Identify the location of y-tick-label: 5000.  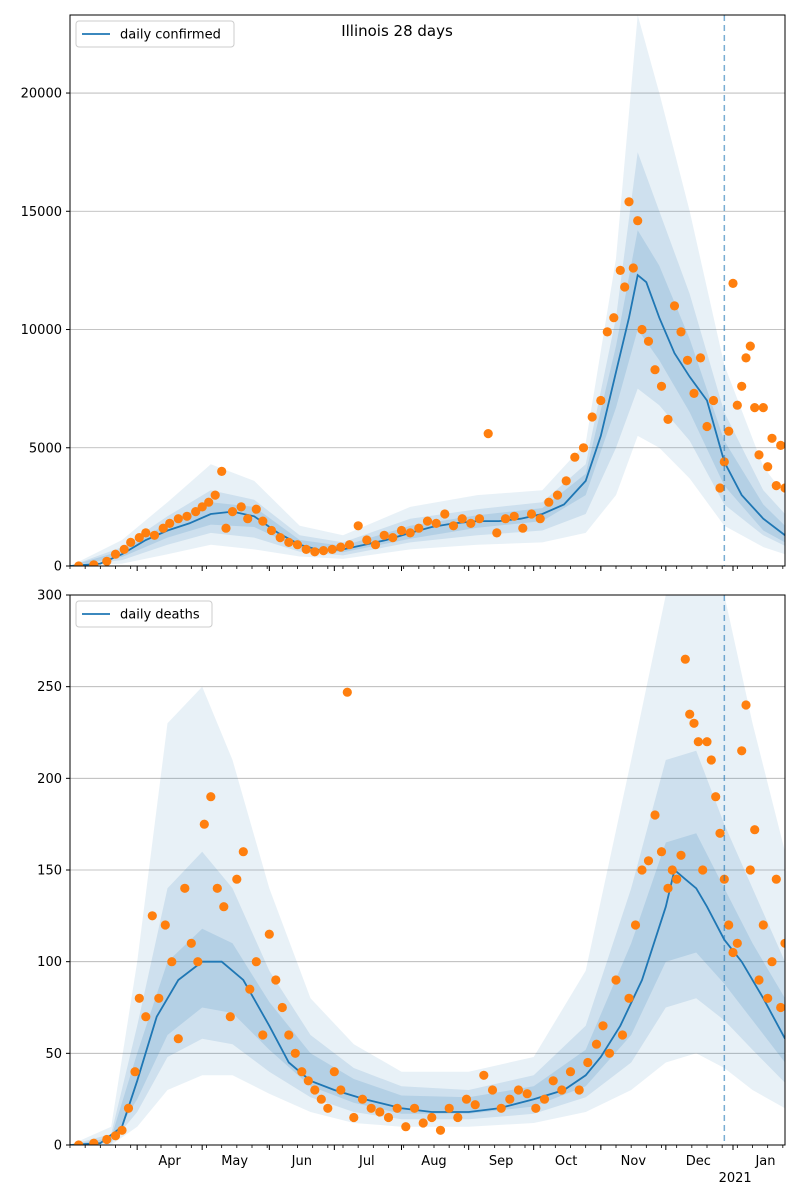
(45, 448).